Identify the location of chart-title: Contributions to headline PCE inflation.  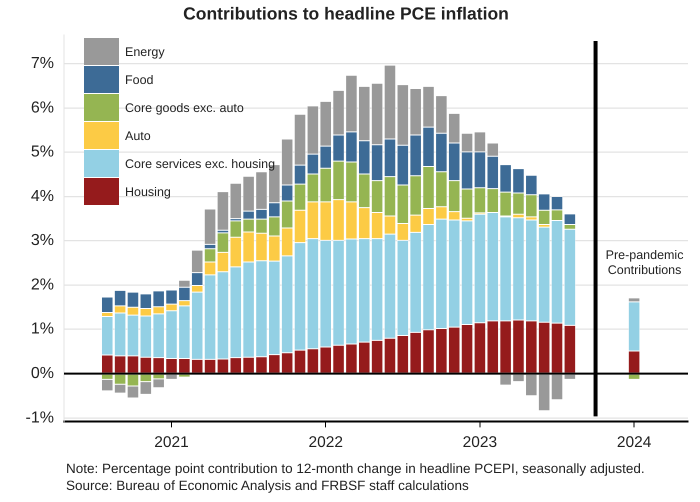
(346, 13).